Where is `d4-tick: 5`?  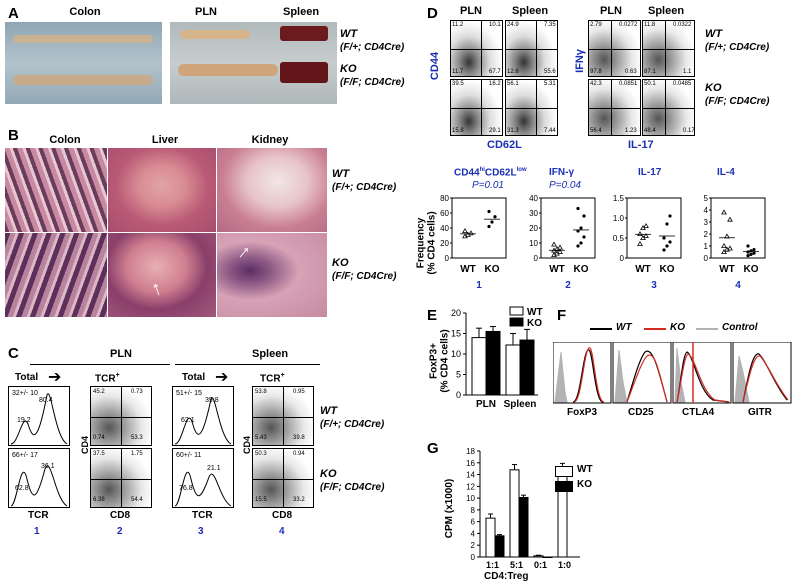 d4-tick: 5 is located at coordinates (706, 198).